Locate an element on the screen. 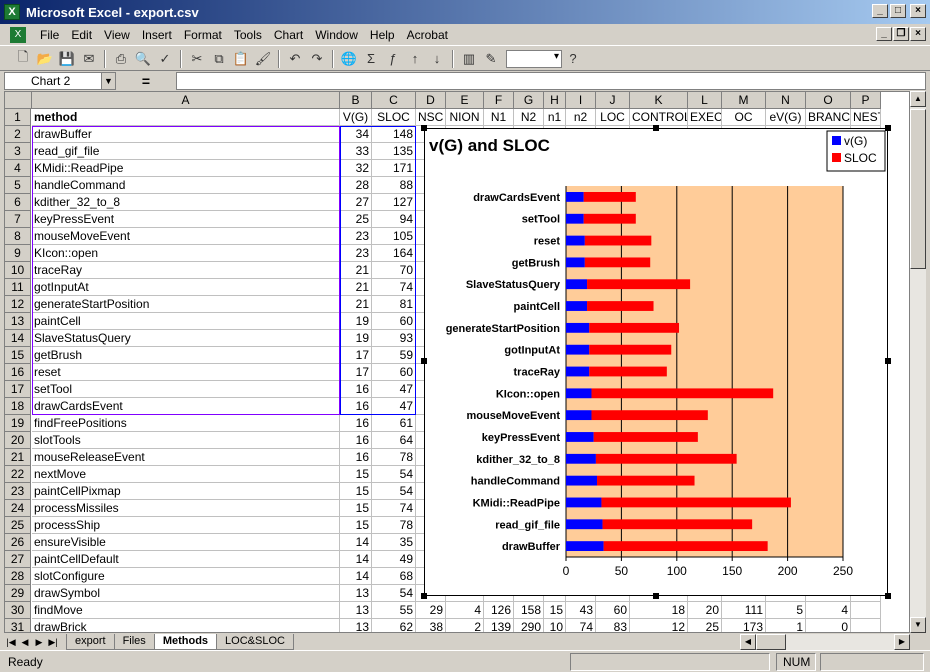 The width and height of the screenshot is (930, 672). method-cell: findMove is located at coordinates (186, 610).